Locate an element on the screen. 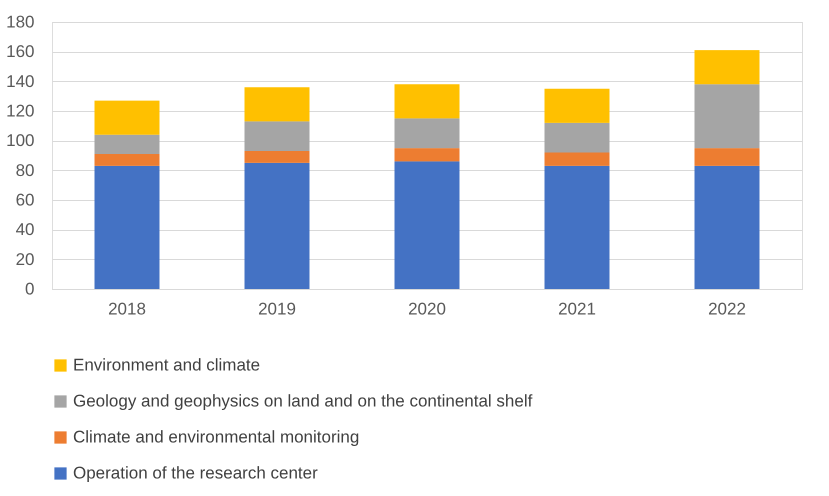 This screenshot has width=829, height=496. legend-label: Environment and climate is located at coordinates (166, 365).